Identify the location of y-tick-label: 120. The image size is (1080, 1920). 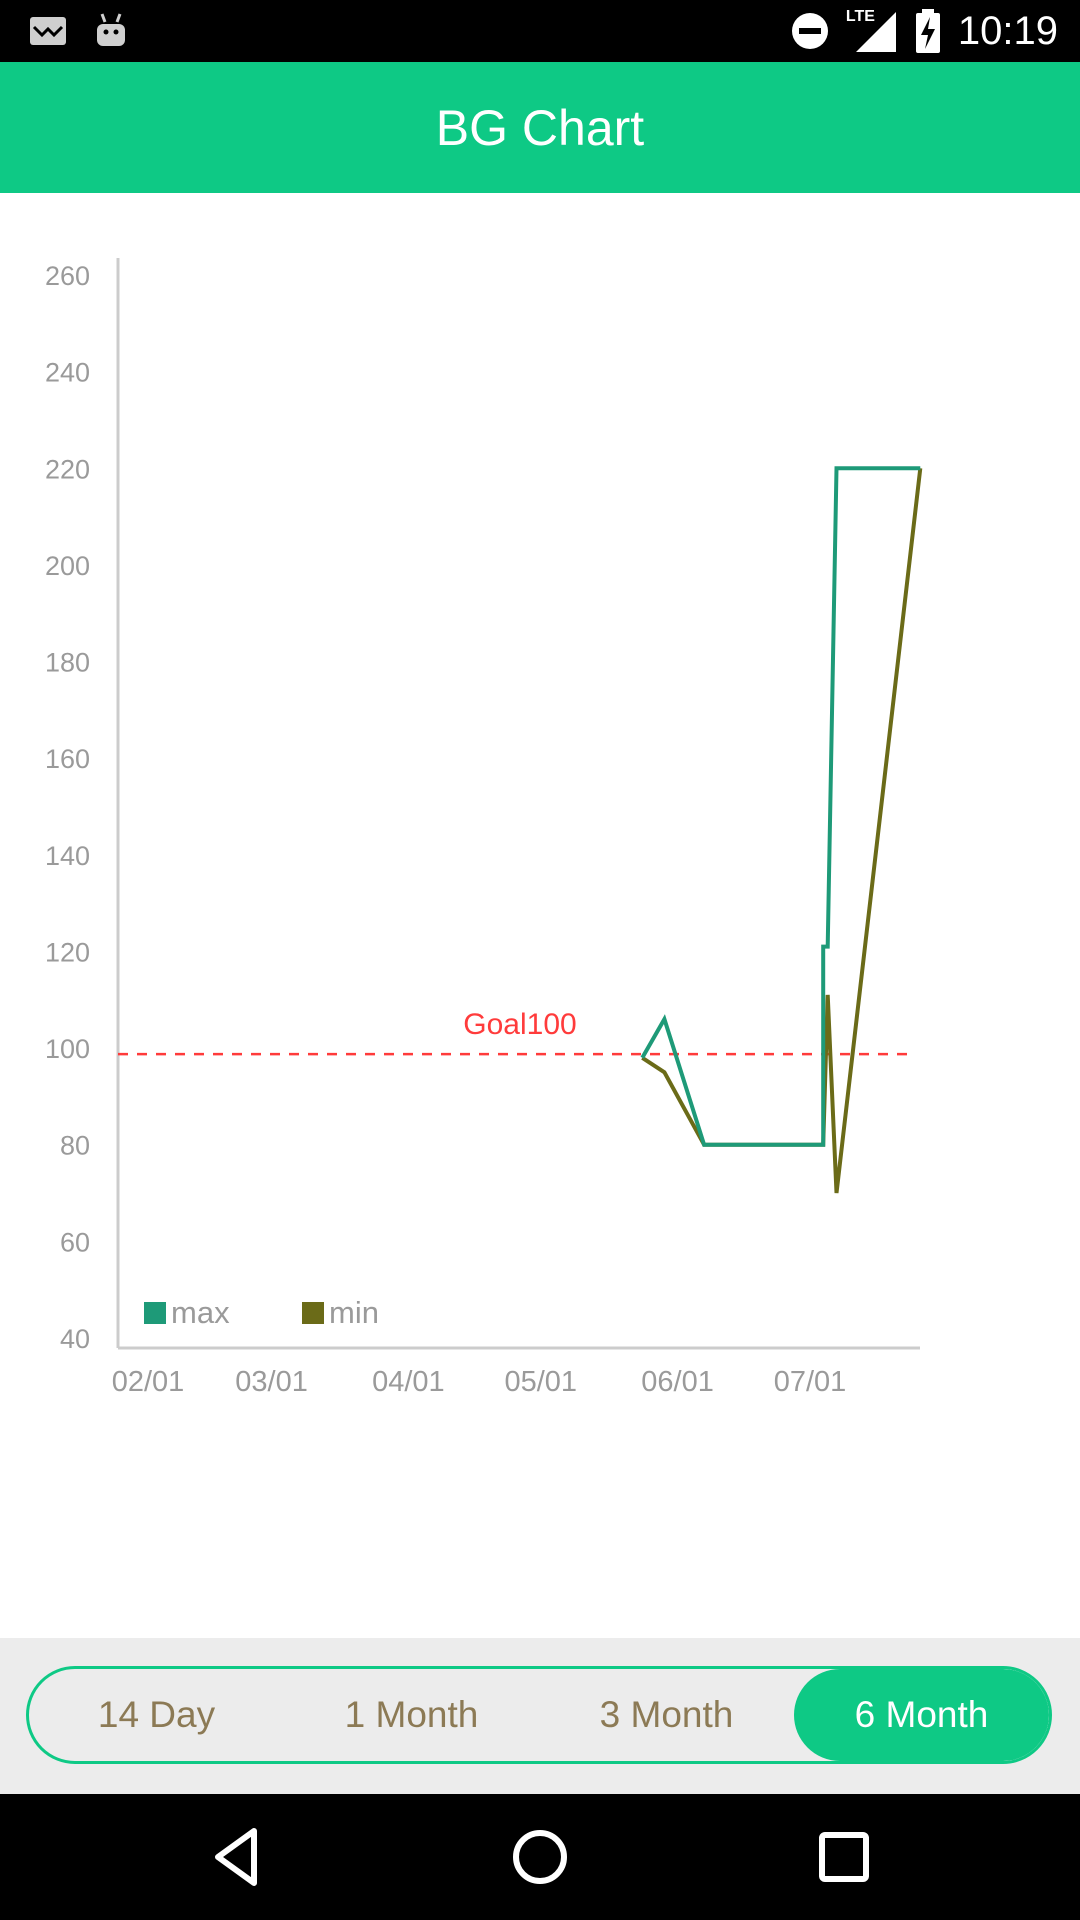
(67, 952).